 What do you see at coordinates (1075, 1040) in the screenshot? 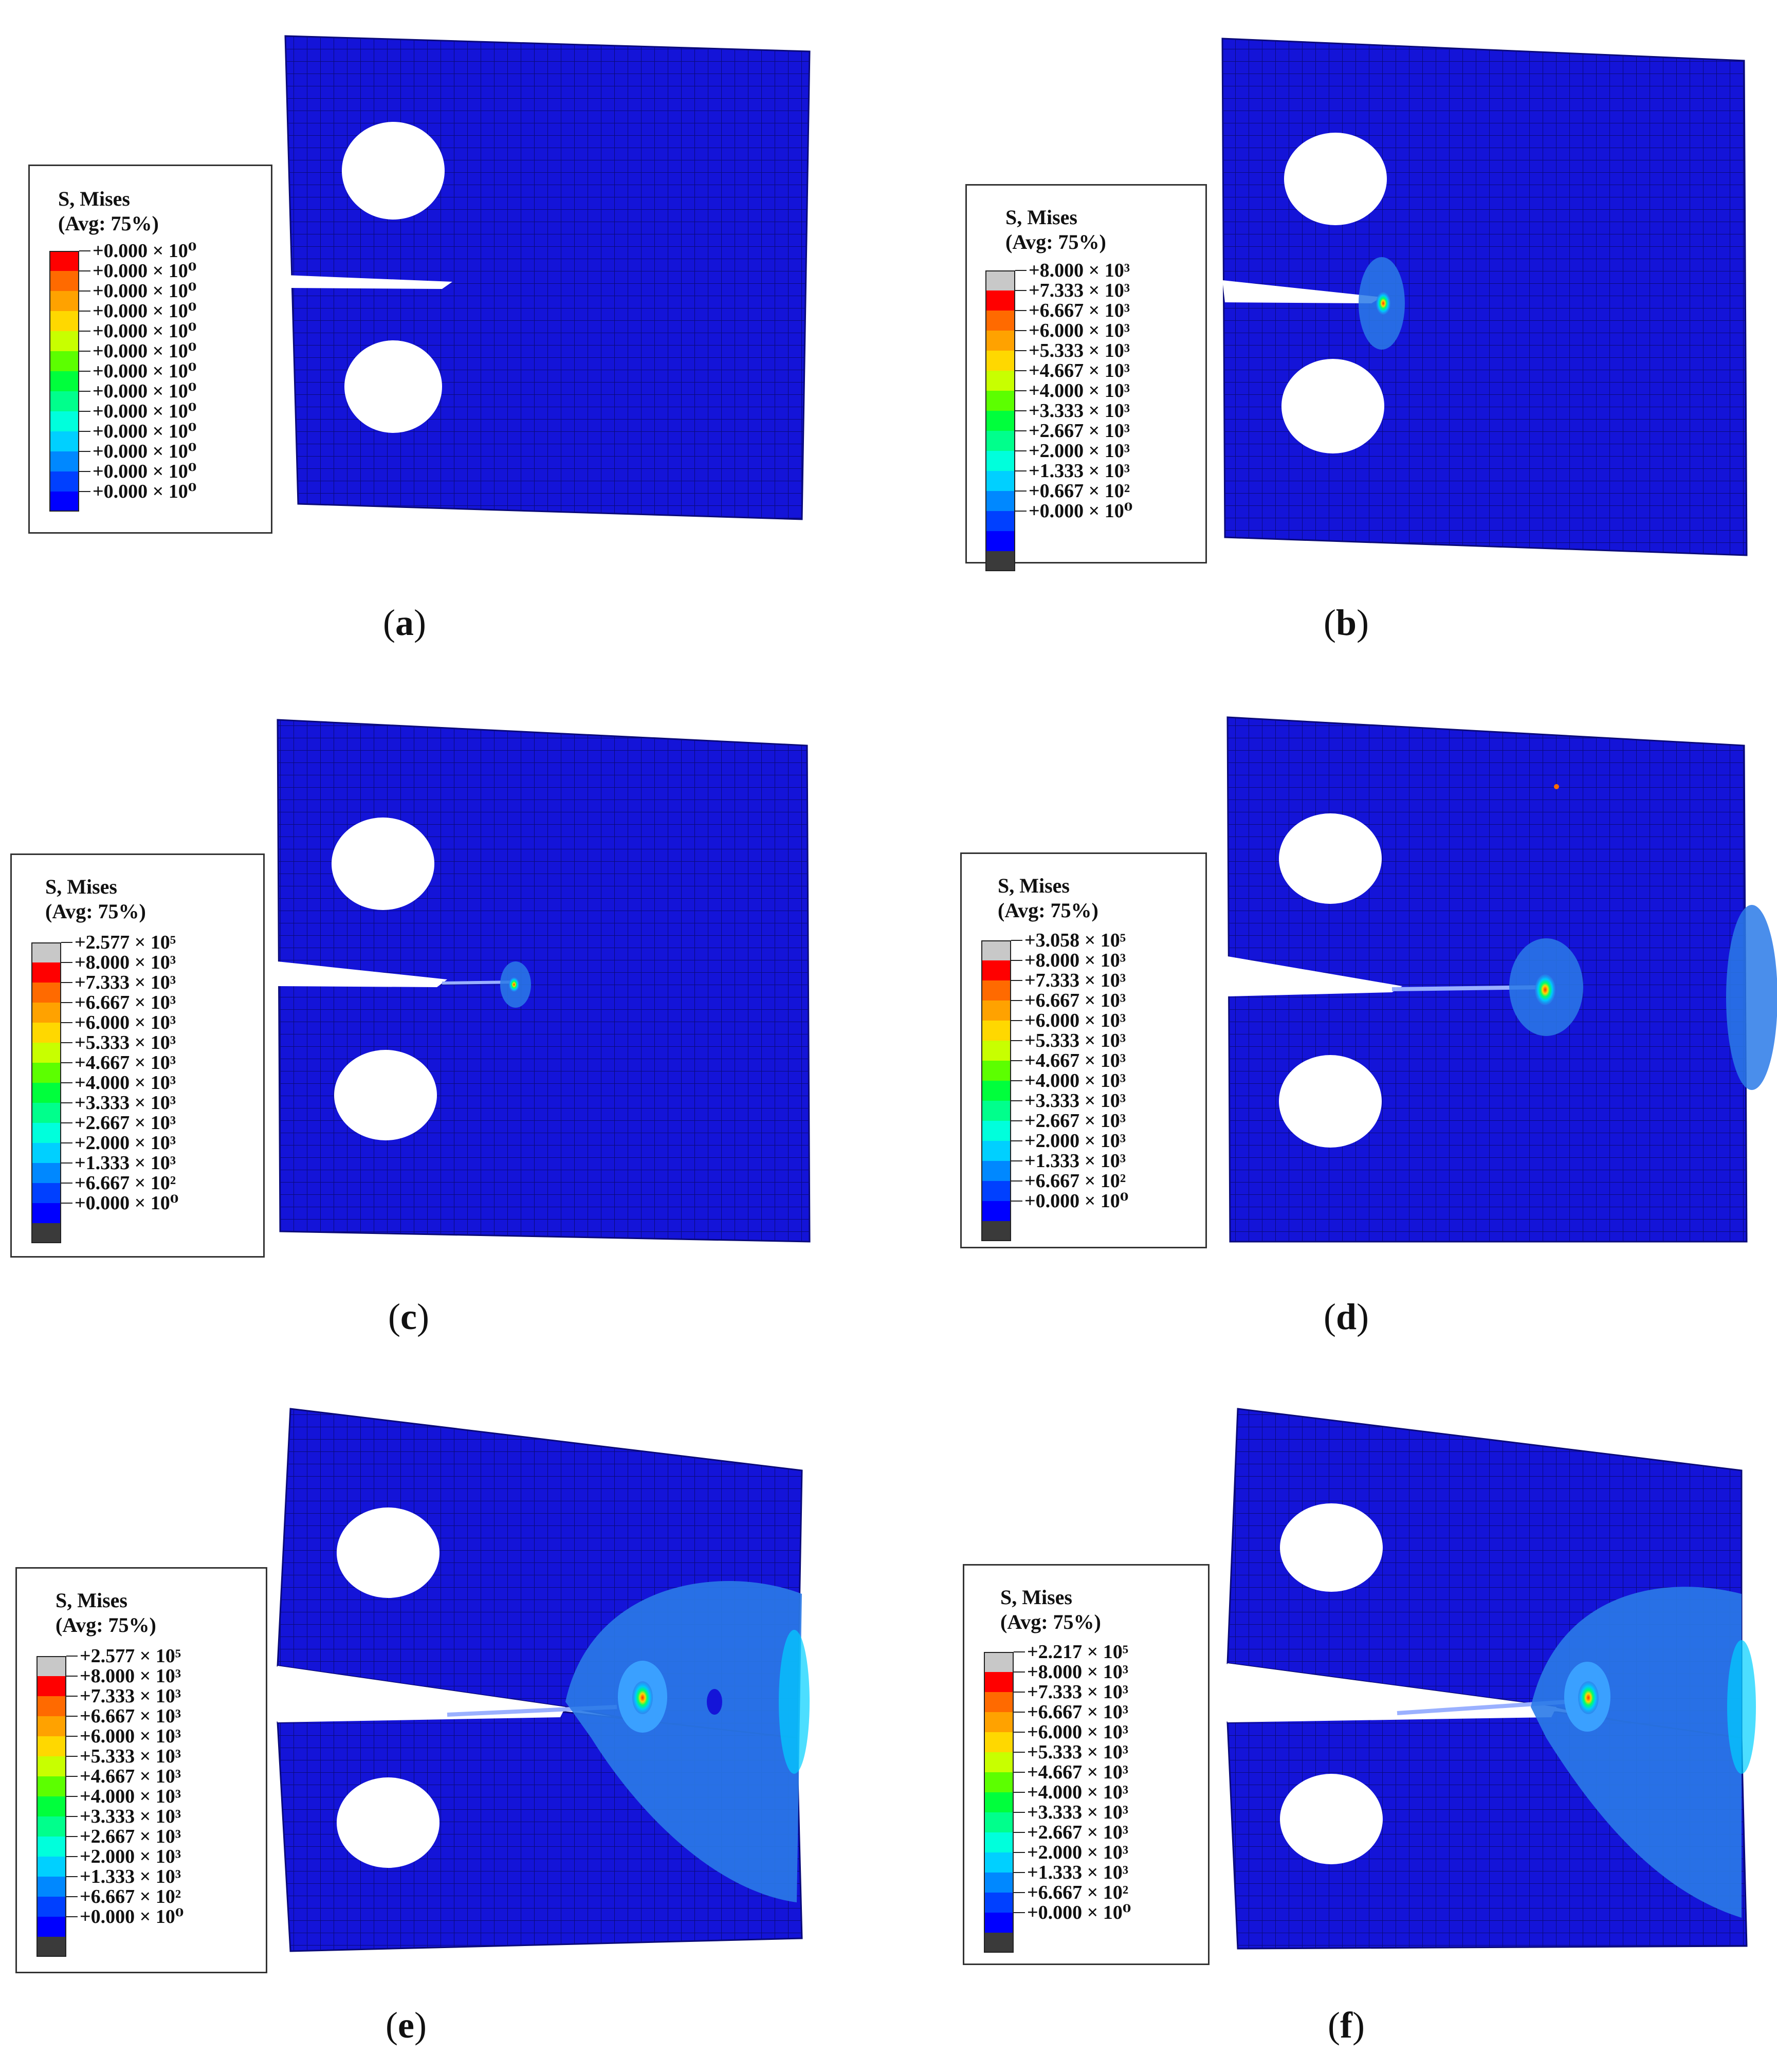
I see `legend-value: +5.333 × 10³` at bounding box center [1075, 1040].